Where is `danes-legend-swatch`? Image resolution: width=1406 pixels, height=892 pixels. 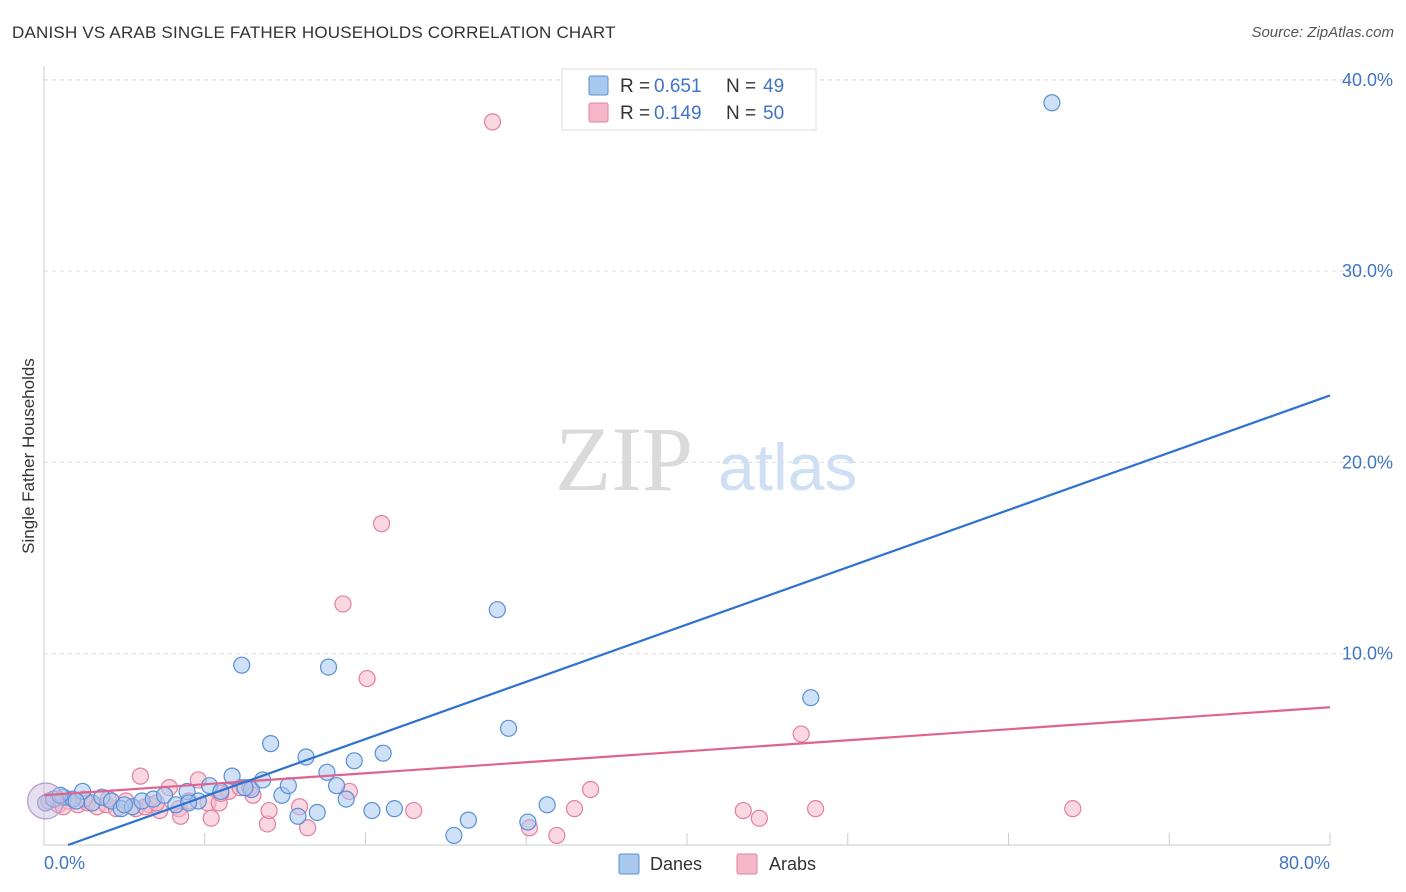
danes-legend-swatch is located at coordinates (598, 85).